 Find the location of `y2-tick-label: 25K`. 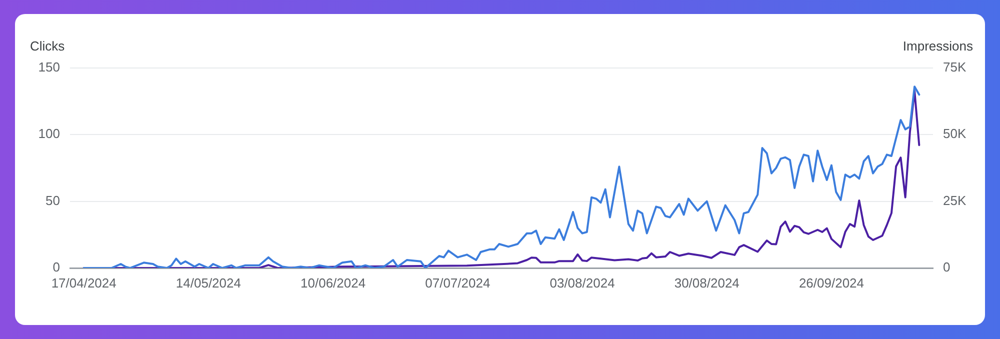

y2-tick-label: 25K is located at coordinates (954, 200).